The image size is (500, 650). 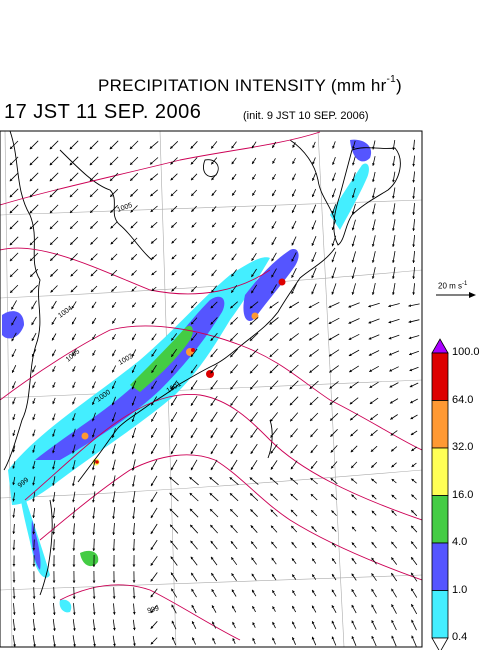 What do you see at coordinates (250, 85) in the screenshot?
I see `map-title: PRECIPITATION INTENSITY (mm hr-1)` at bounding box center [250, 85].